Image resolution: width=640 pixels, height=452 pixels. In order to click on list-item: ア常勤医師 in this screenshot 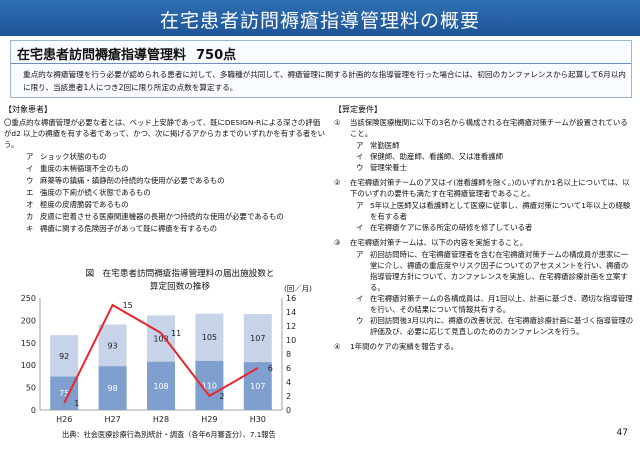, I will do `click(495, 145)`.